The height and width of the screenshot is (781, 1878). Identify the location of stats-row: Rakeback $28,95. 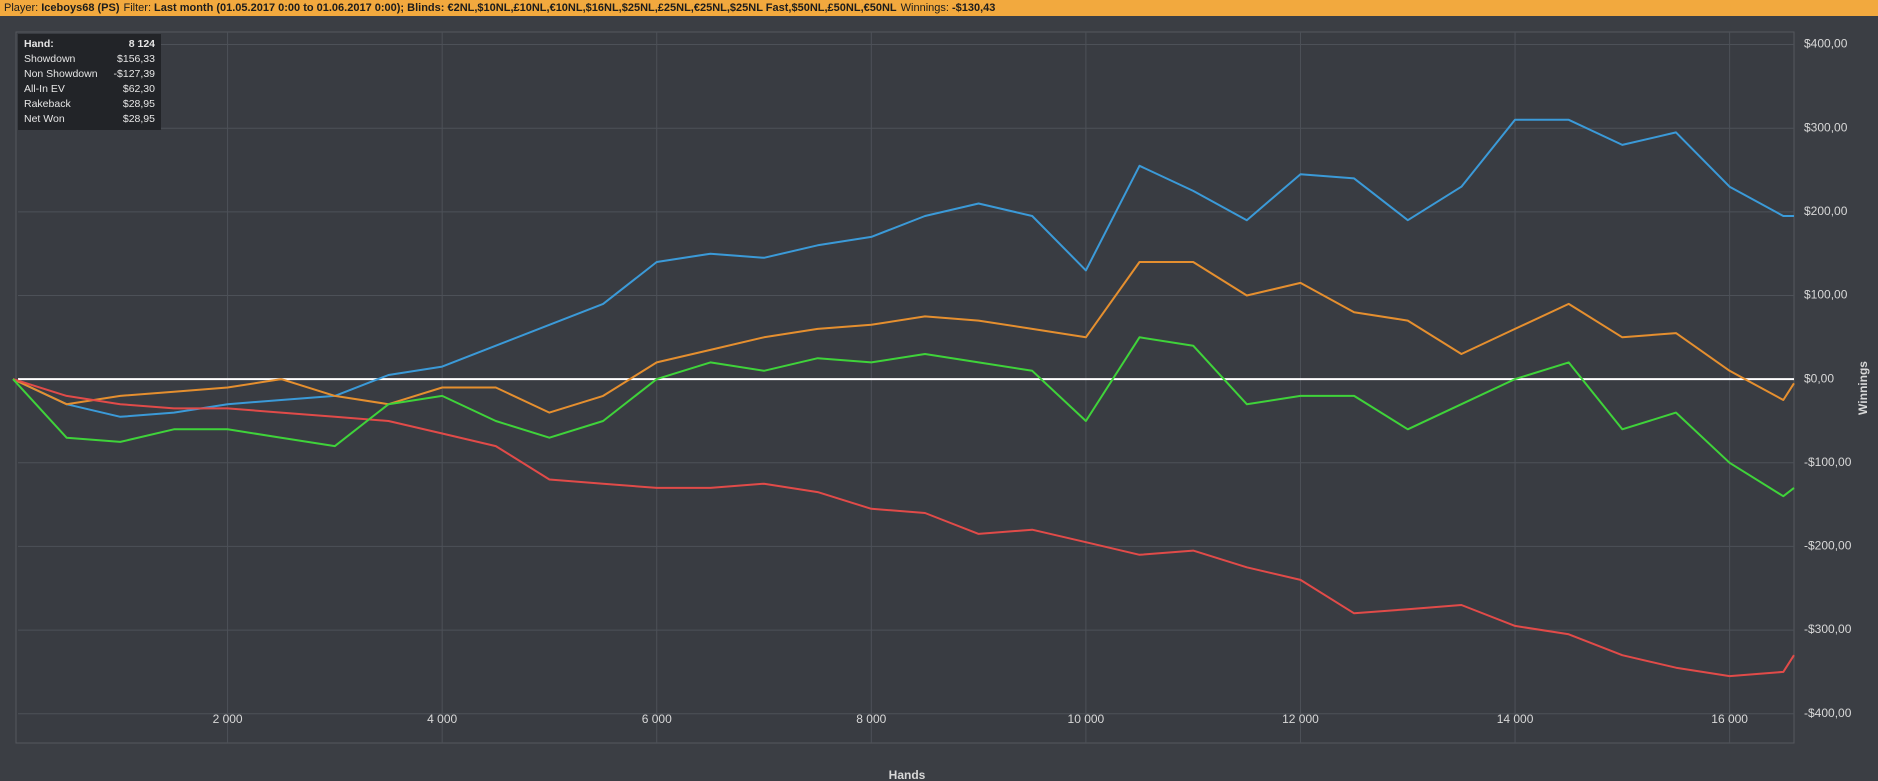
(89, 104).